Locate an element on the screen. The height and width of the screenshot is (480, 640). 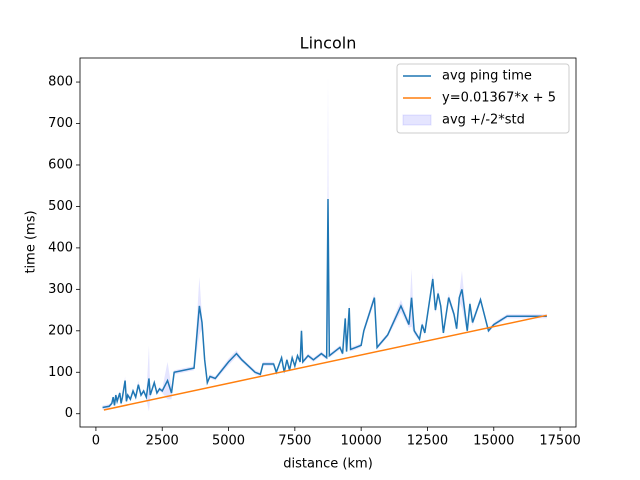
line is located at coordinates (325, 362).